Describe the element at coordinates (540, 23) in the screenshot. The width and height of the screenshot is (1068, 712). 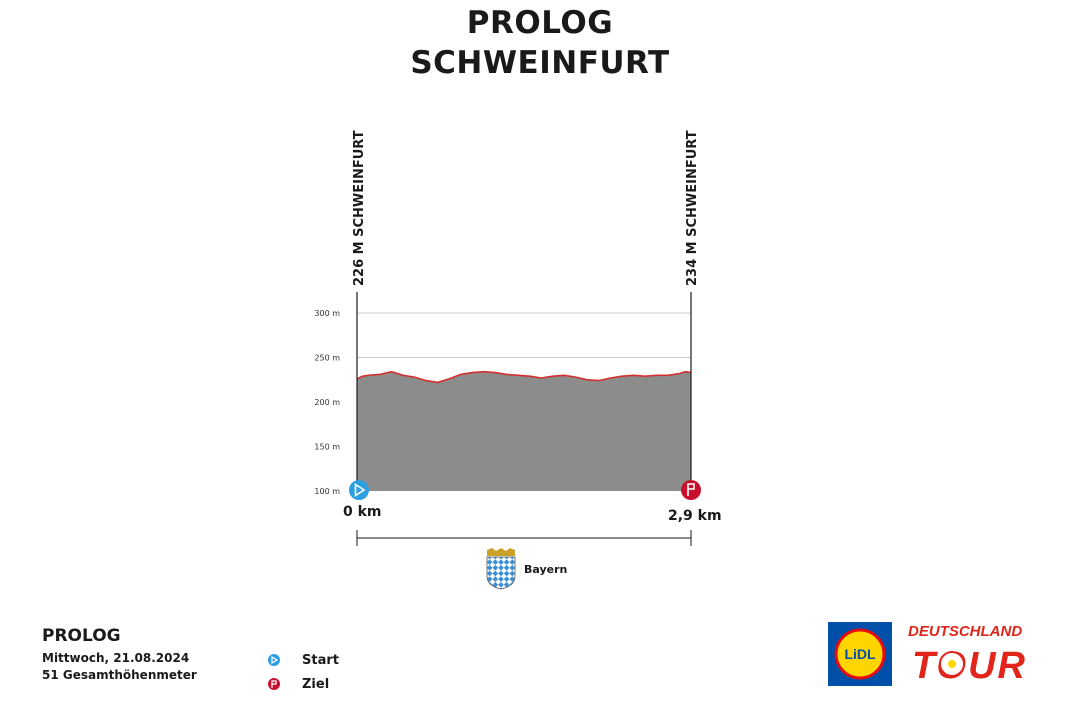
I see `stage-title-line1: PROLOG` at that location.